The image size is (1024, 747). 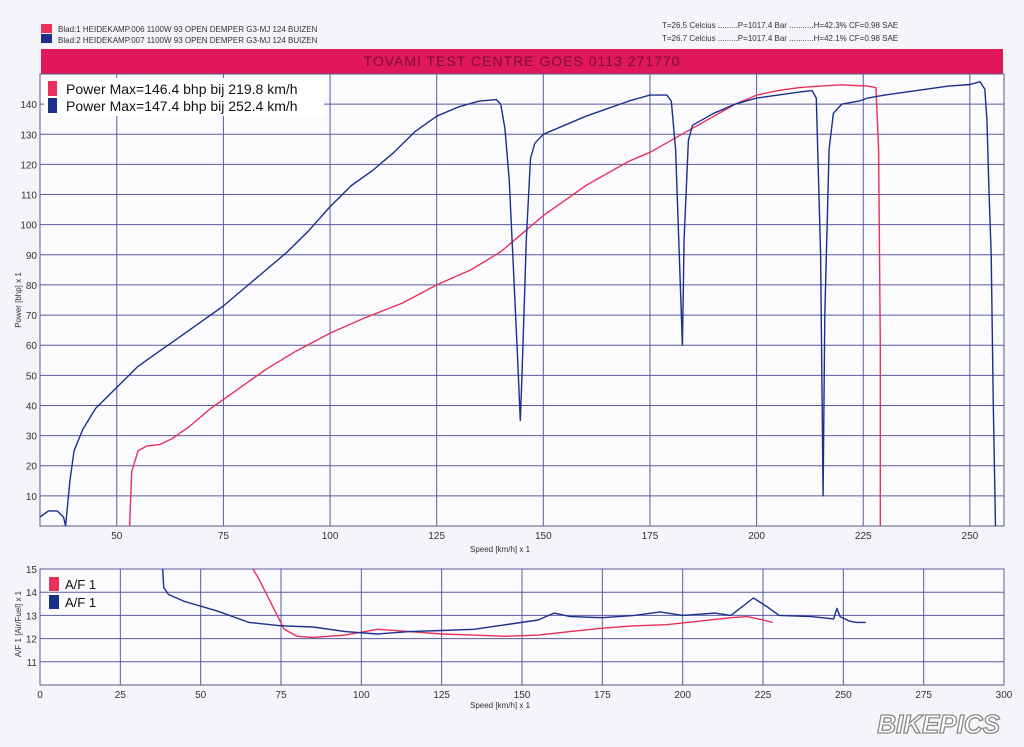 I want to click on power-y-tick: 120, so click(x=28, y=165).